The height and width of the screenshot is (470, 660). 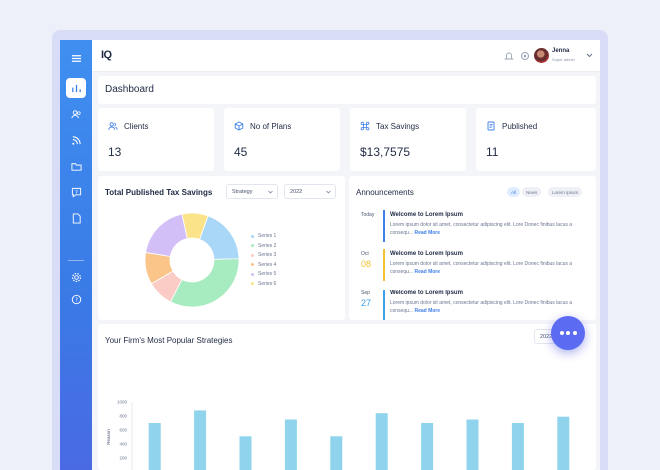 What do you see at coordinates (532, 192) in the screenshot?
I see `filter-chip-news: News` at bounding box center [532, 192].